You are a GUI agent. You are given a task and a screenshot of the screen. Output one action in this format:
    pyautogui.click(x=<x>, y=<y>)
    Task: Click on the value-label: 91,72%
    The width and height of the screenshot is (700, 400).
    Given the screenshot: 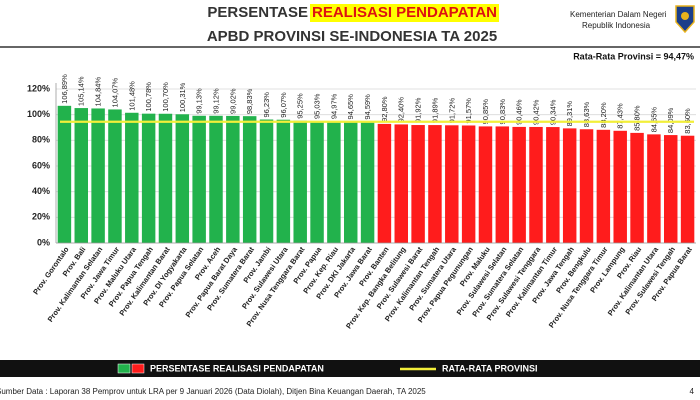 What is the action you would take?
    pyautogui.click(x=451, y=111)
    